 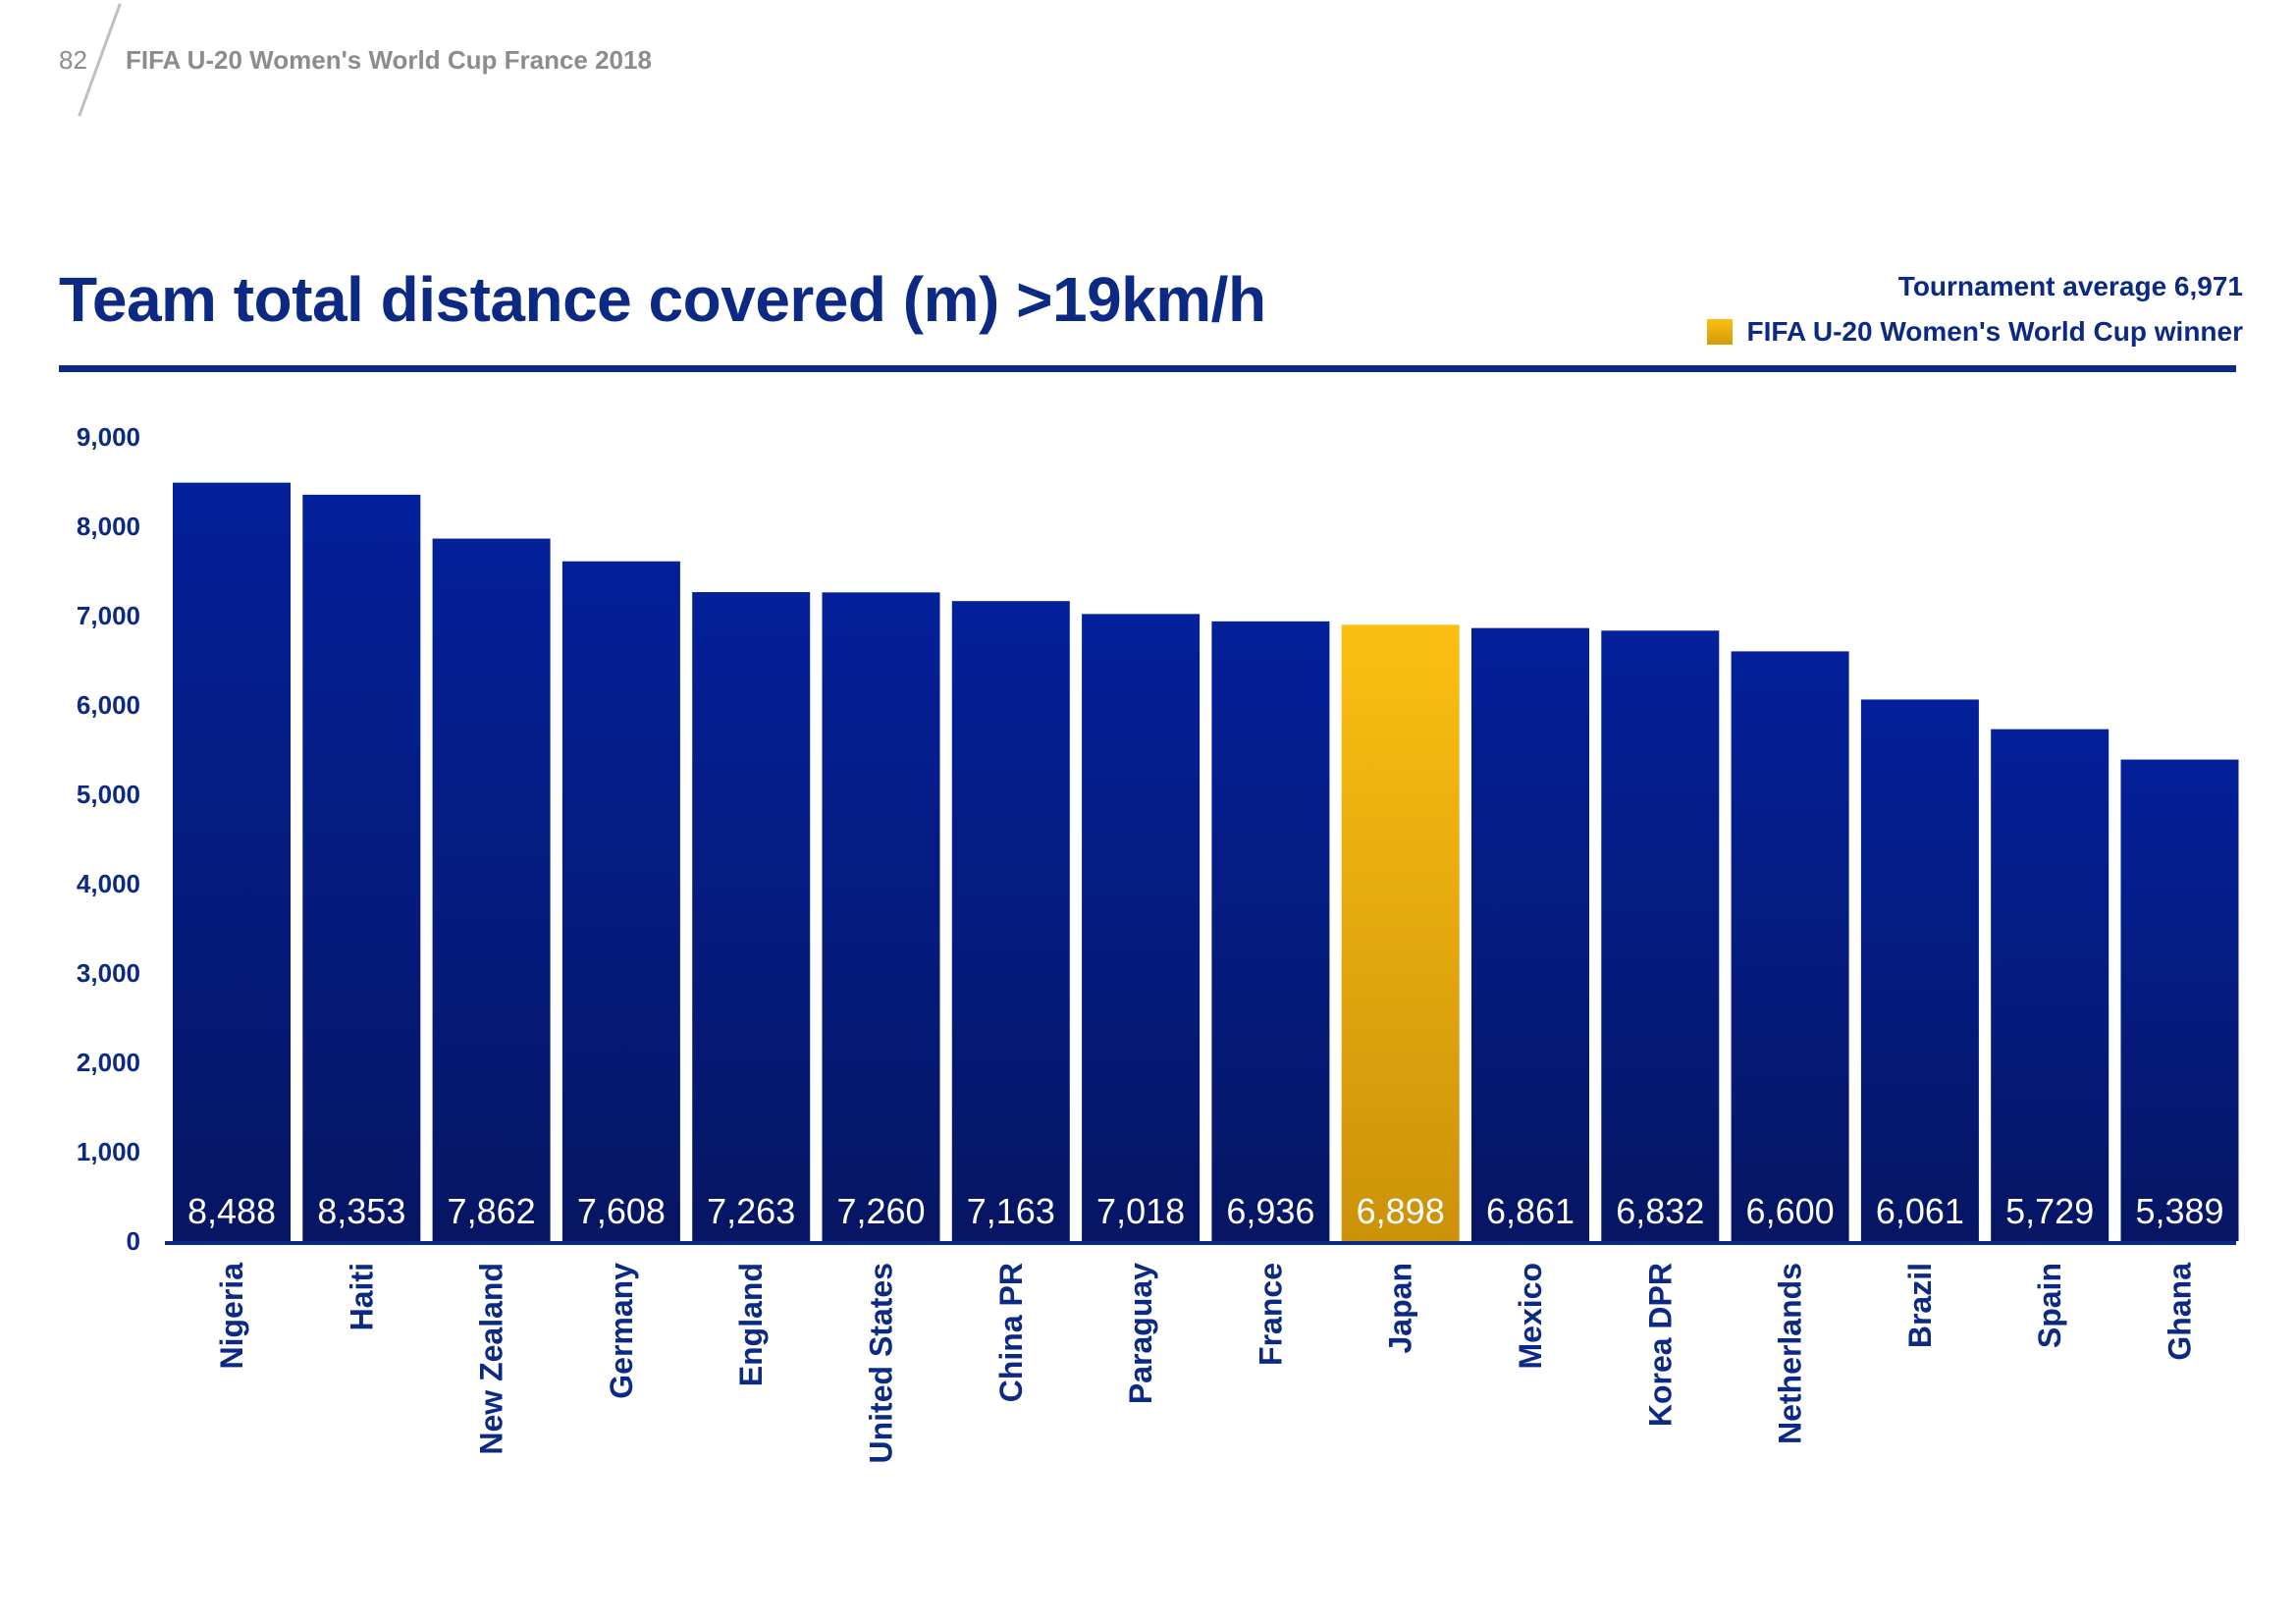 I want to click on x-tick-label: Mexico, so click(x=1530, y=1316).